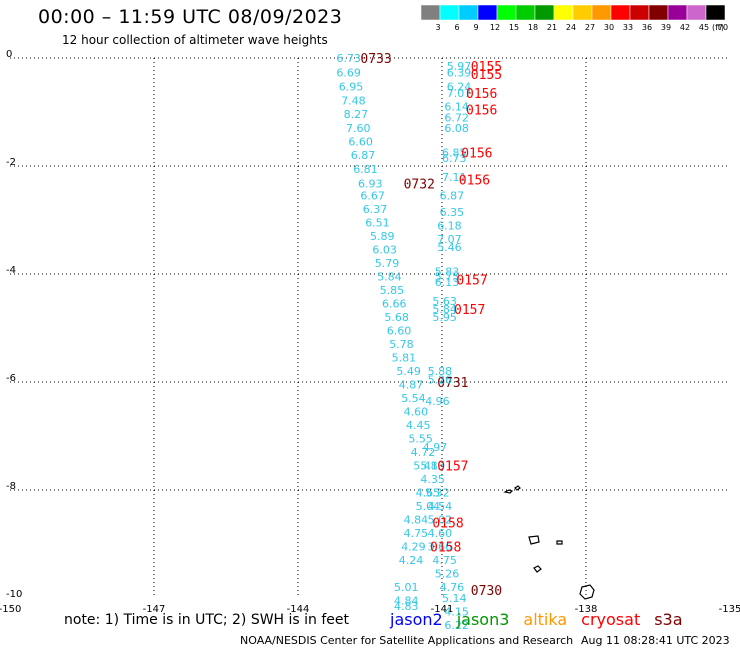 The width and height of the screenshot is (740, 650). I want to click on wave-height-label: 6.35, so click(452, 212).